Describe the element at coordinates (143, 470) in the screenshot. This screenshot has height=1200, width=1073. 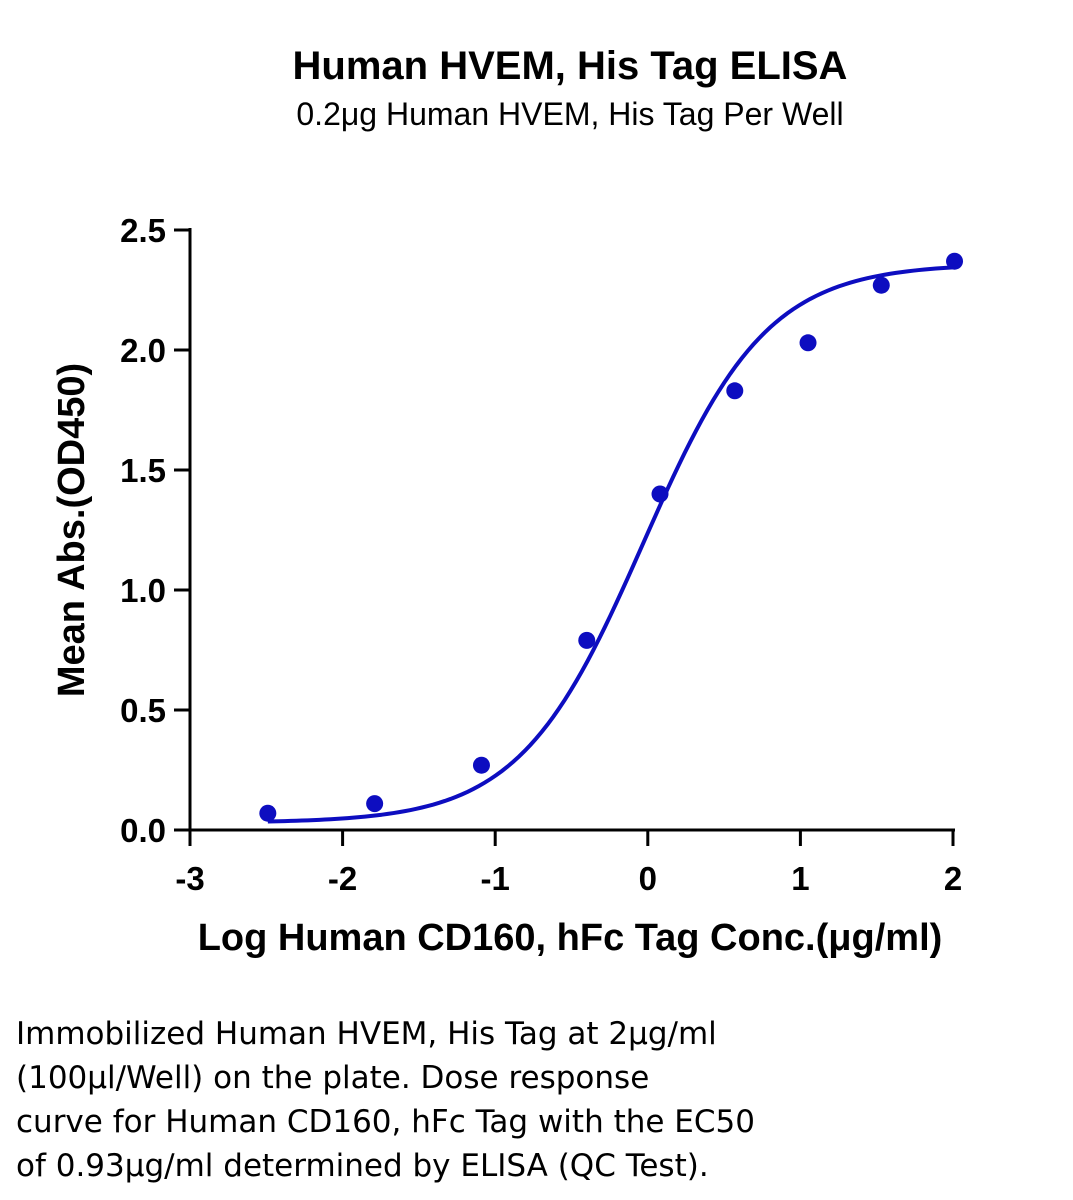
I see `y-tick-label: 1.5` at that location.